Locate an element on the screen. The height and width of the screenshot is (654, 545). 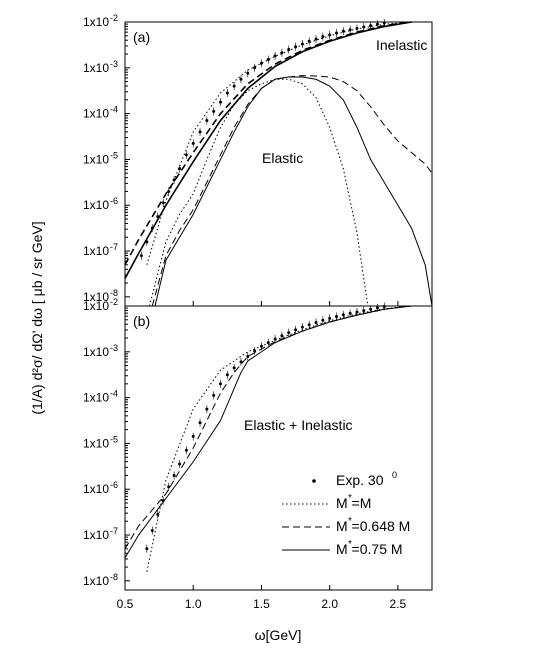
annotation-label: Inelastic is located at coordinates (401, 45).